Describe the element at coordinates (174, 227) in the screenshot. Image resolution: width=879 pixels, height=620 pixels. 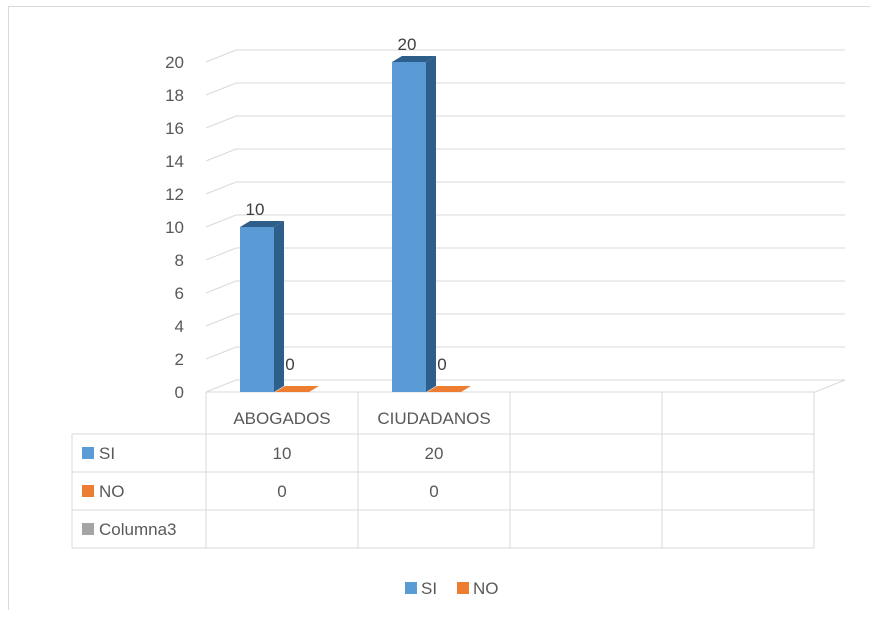
I see `y-tick-label: 10` at that location.